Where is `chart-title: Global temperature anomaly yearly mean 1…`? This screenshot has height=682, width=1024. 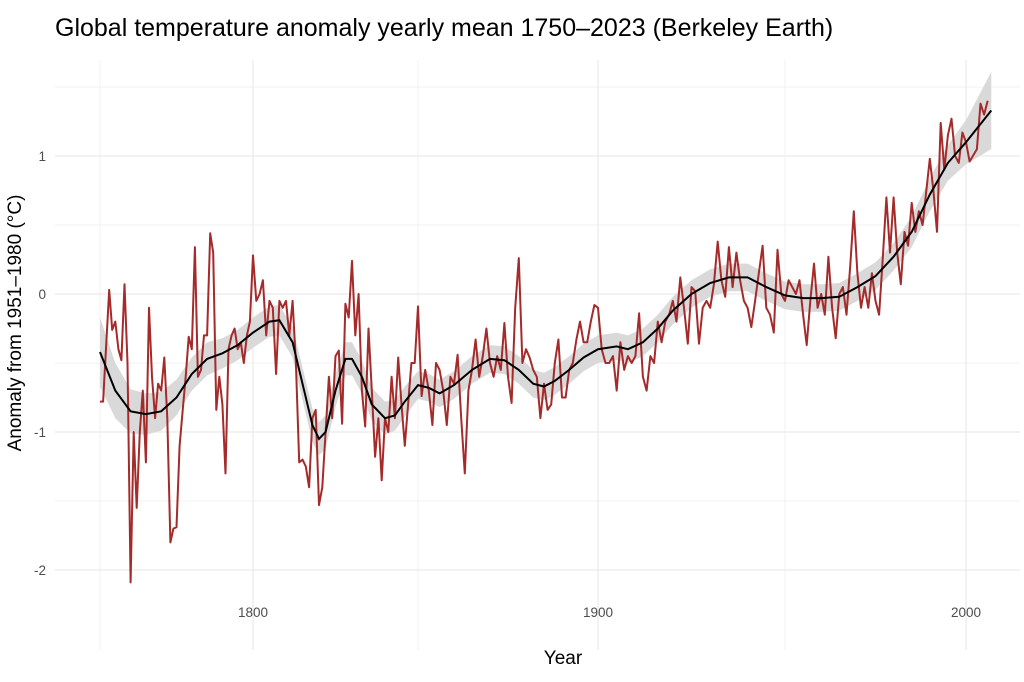 chart-title: Global temperature anomaly yearly mean 1… is located at coordinates (444, 28).